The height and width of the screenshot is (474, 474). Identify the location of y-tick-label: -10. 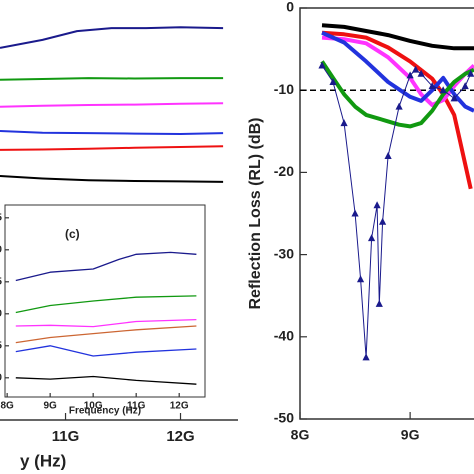
(284, 89).